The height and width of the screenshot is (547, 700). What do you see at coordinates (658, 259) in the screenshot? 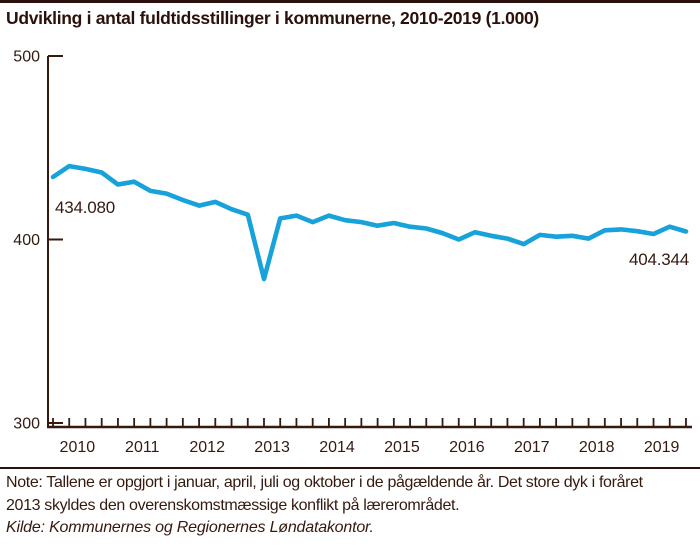
I see `end-value-label: 404.344` at bounding box center [658, 259].